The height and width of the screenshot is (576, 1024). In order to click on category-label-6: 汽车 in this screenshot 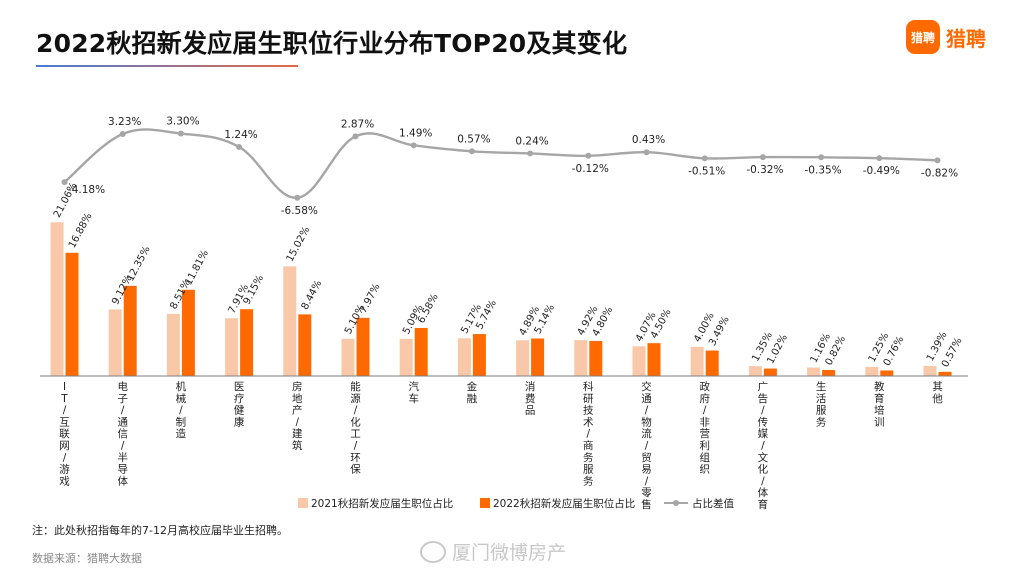, I will do `click(413, 392)`.